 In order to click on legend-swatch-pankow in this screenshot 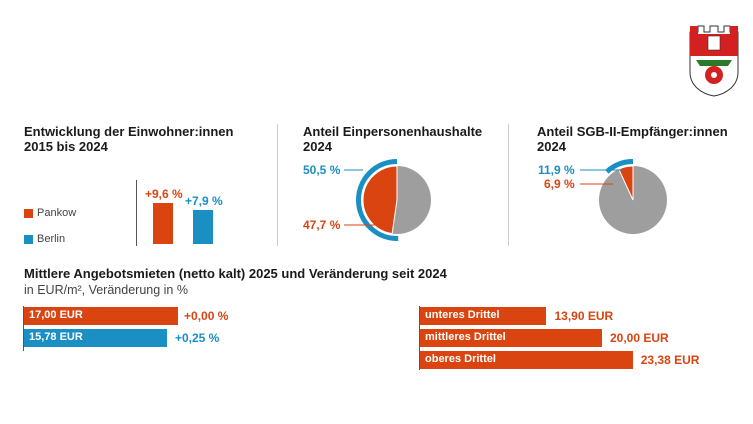, I will do `click(28, 213)`.